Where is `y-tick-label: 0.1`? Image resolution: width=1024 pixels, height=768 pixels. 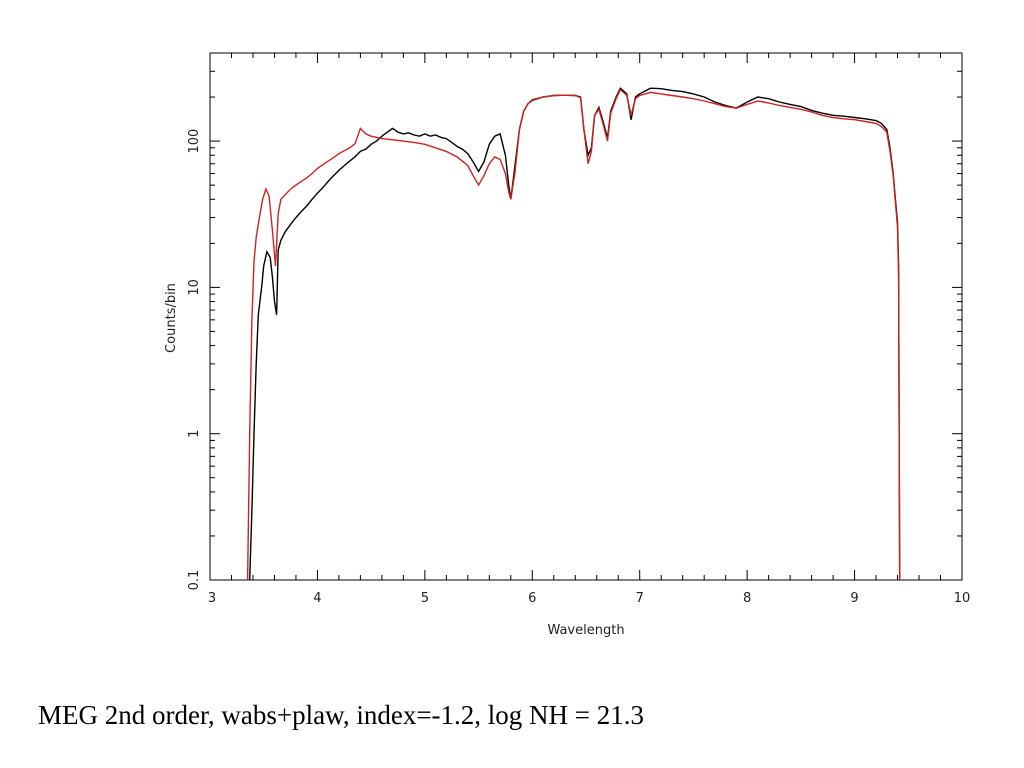 y-tick-label: 0.1 is located at coordinates (194, 580).